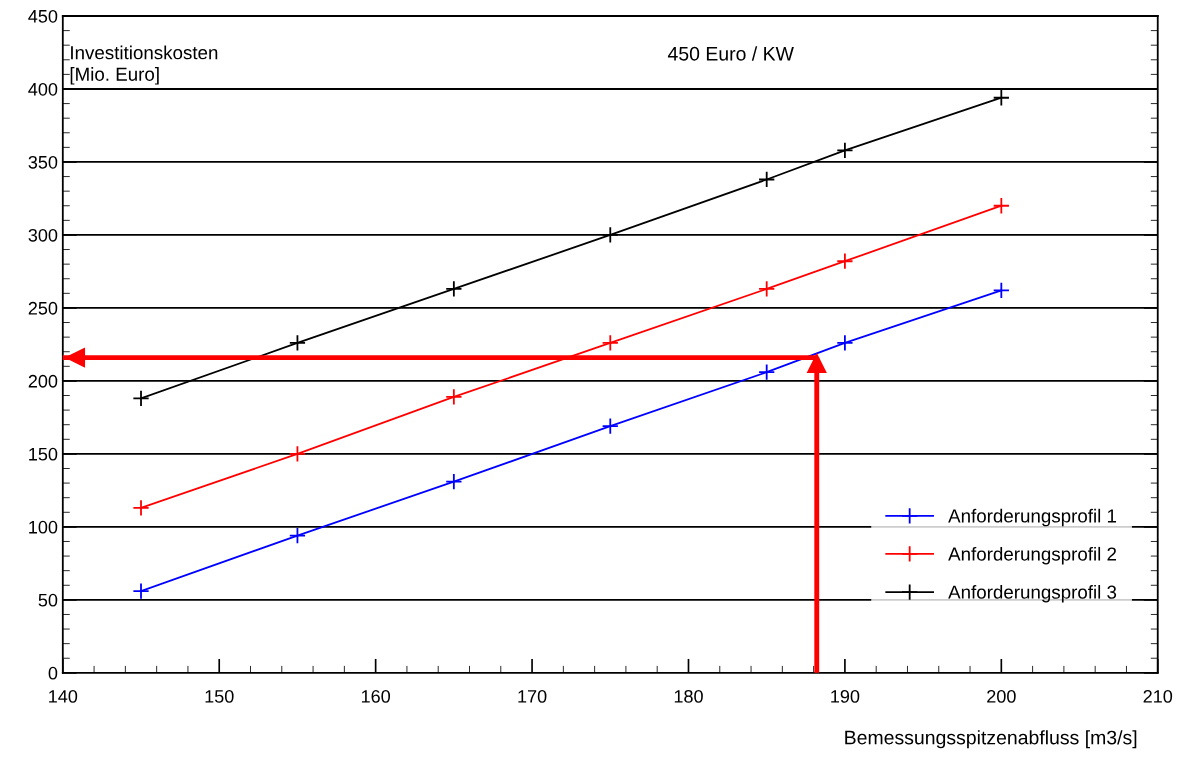 The width and height of the screenshot is (1185, 762). Describe the element at coordinates (532, 696) in the screenshot. I see `x-tick-label: 170` at that location.